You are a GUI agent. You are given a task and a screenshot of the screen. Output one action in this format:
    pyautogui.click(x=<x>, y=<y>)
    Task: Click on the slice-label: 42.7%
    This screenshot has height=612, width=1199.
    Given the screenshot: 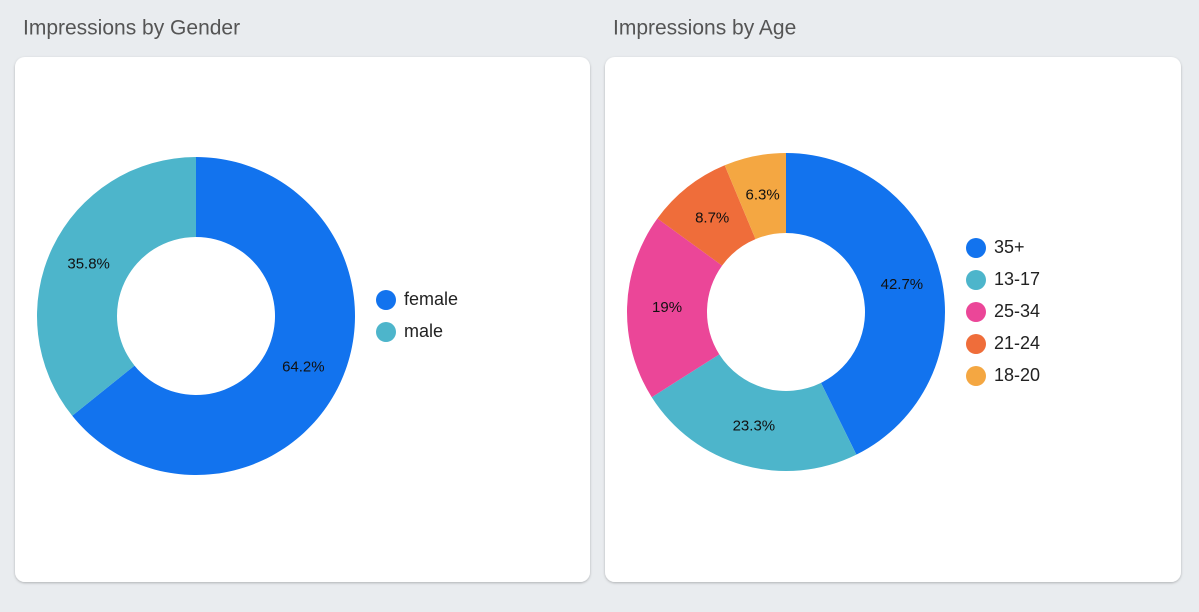 What is the action you would take?
    pyautogui.click(x=902, y=284)
    